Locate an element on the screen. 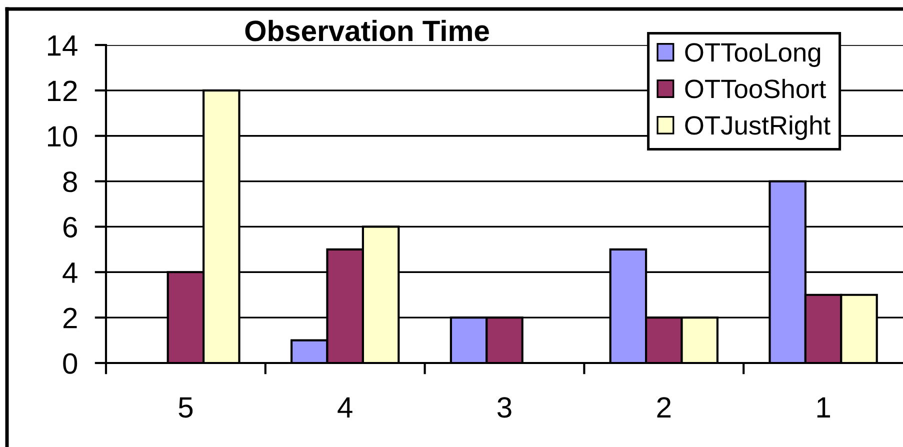  x-tick-label: 5 is located at coordinates (185, 407).